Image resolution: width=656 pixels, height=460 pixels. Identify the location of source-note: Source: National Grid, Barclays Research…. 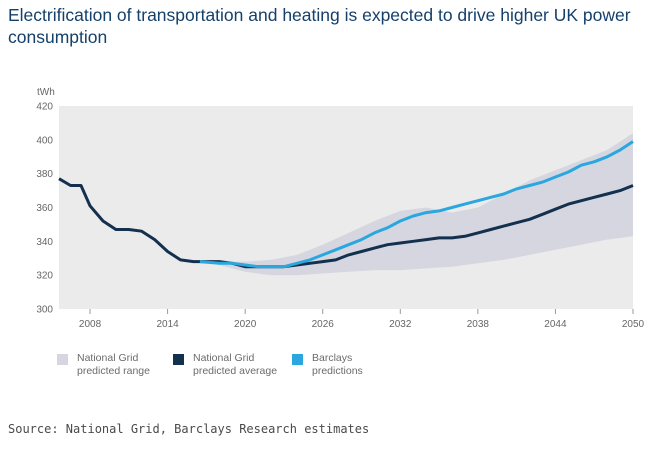
(189, 429).